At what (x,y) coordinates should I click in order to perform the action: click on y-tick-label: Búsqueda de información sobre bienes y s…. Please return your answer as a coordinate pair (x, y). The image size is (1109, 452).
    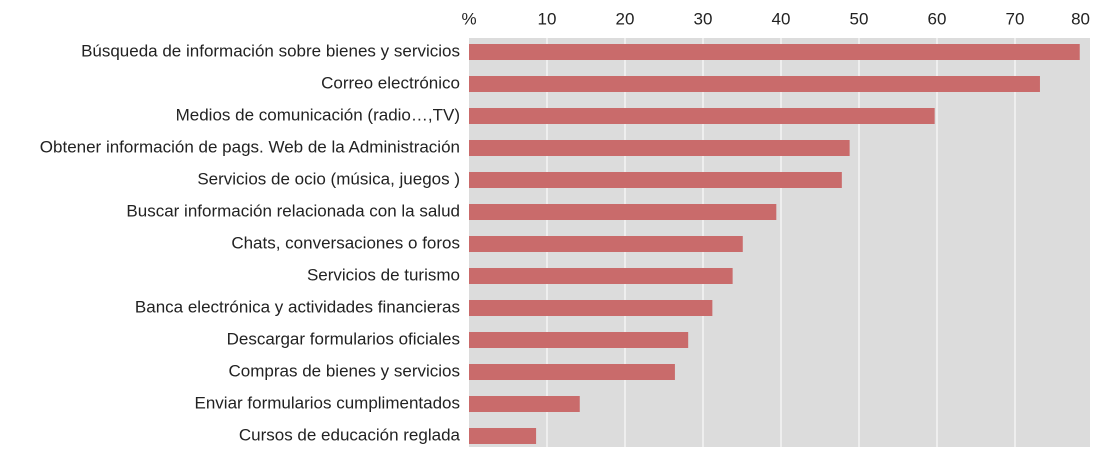
    Looking at the image, I should click on (270, 50).